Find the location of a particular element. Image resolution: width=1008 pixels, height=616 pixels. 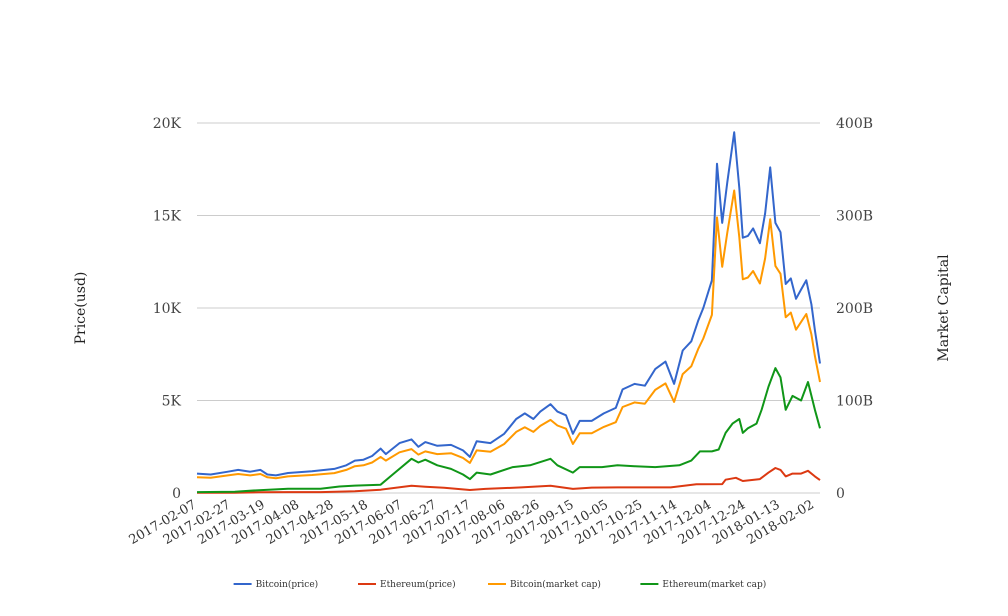

y-right-tick-label: 300B is located at coordinates (854, 217).